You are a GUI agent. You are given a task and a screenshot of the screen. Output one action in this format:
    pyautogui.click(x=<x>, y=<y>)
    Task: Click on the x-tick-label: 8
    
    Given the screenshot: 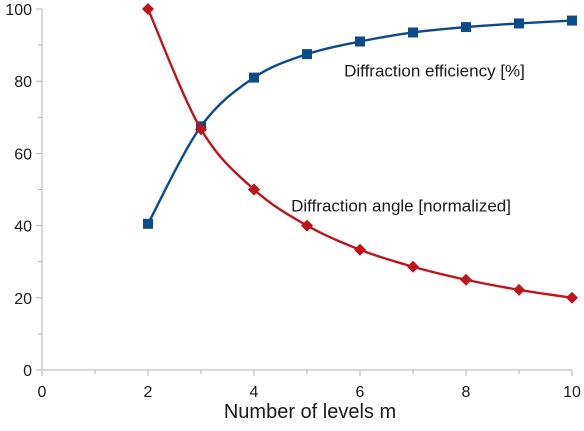 What is the action you would take?
    pyautogui.click(x=466, y=392)
    